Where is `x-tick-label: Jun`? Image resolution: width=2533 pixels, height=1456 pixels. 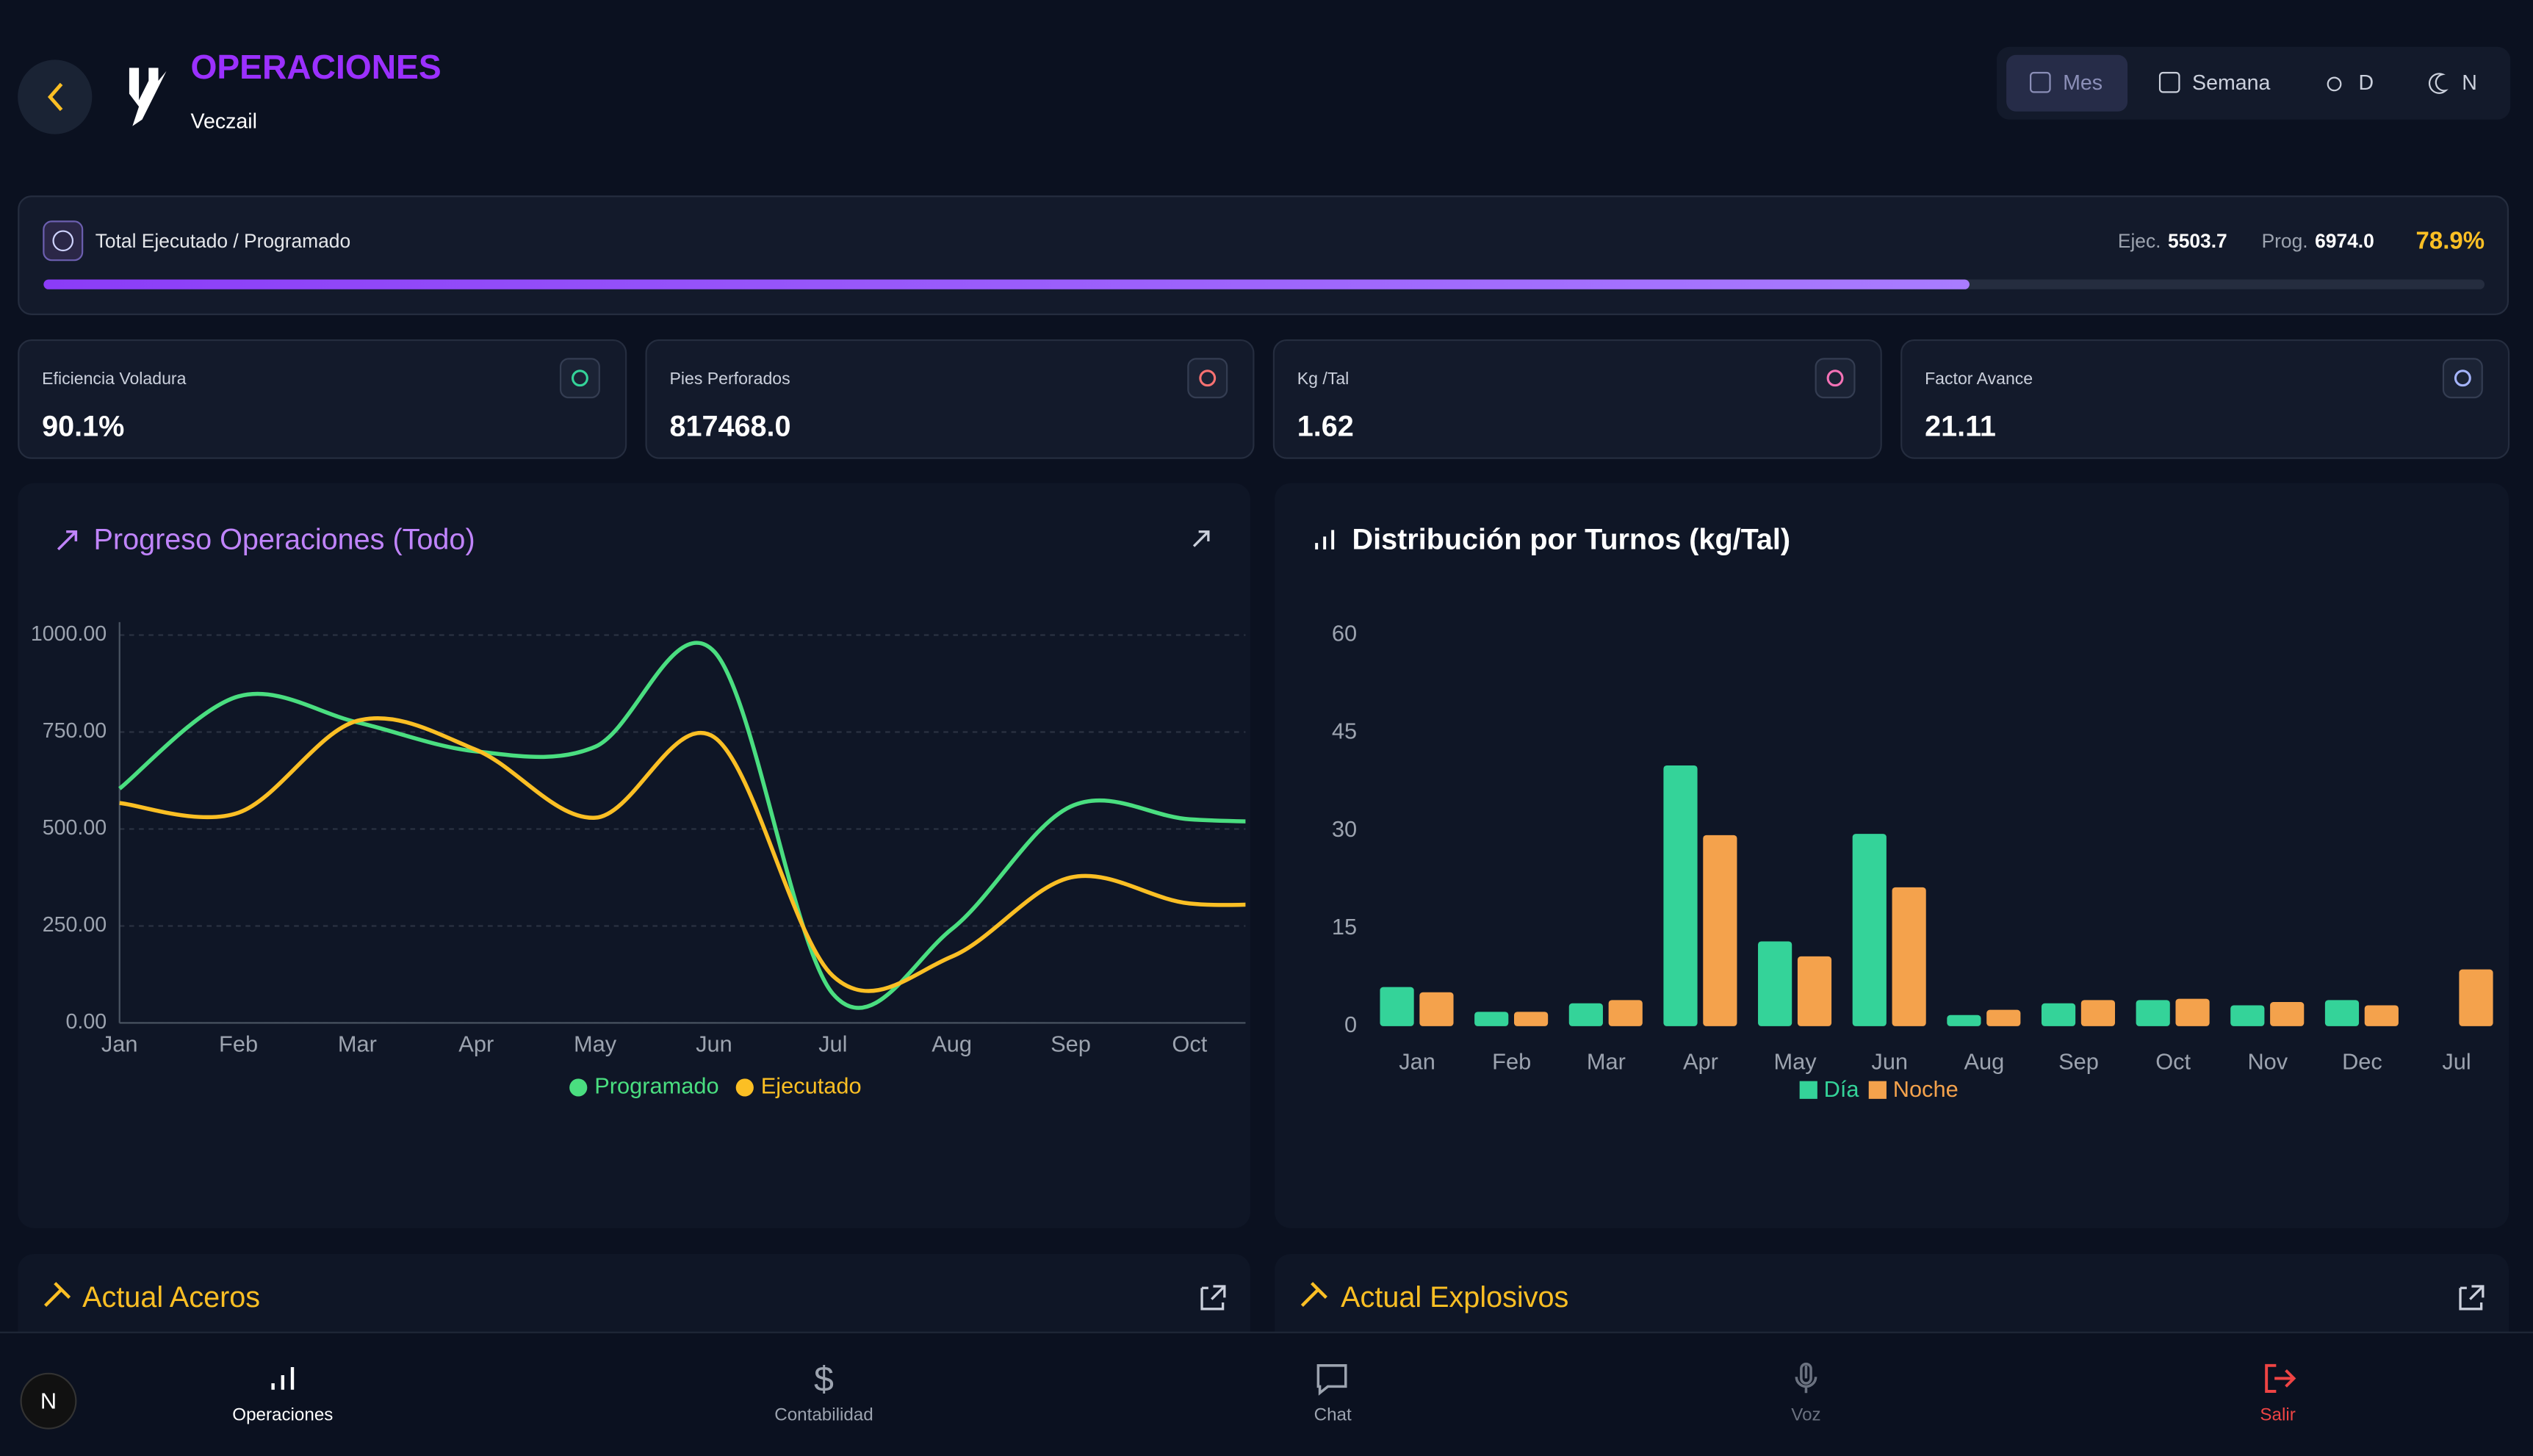
x-tick-label: Jun is located at coordinates (1889, 1062).